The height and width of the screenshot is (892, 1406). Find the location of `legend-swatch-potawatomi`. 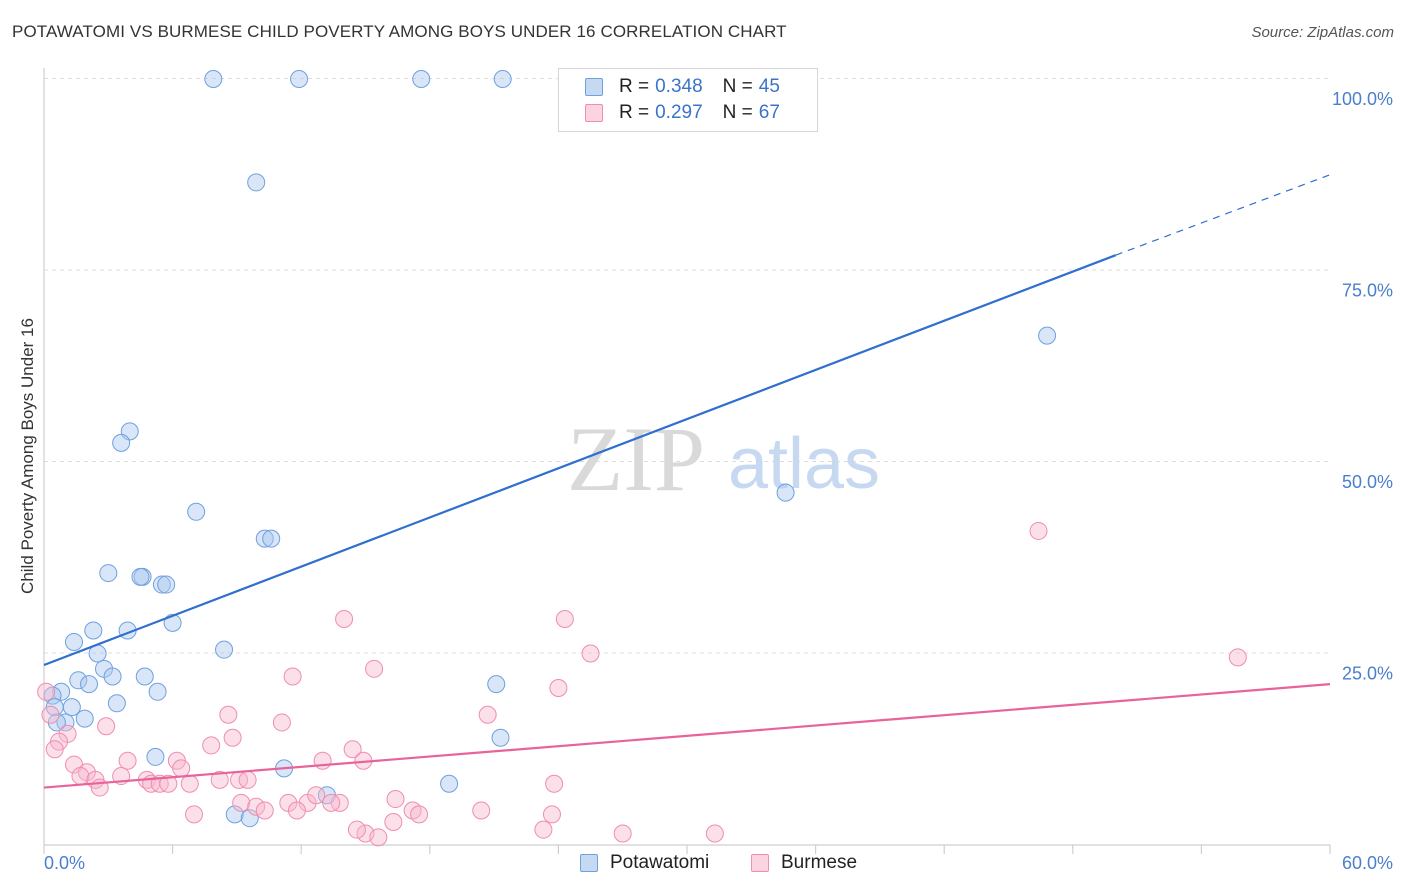

legend-swatch-potawatomi is located at coordinates (594, 87).